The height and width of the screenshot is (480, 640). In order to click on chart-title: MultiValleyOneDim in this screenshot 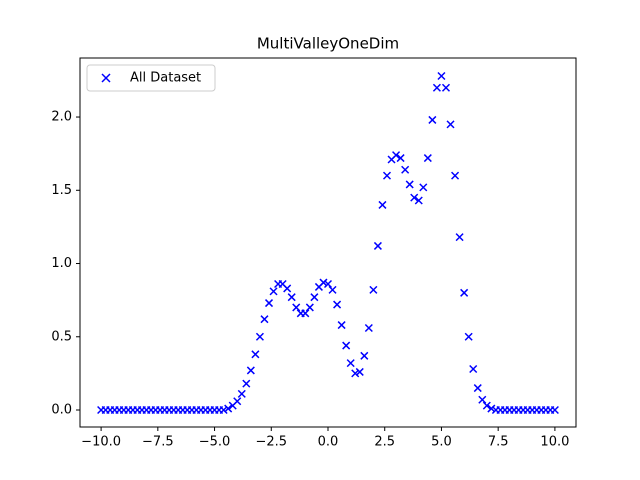, I will do `click(328, 44)`.